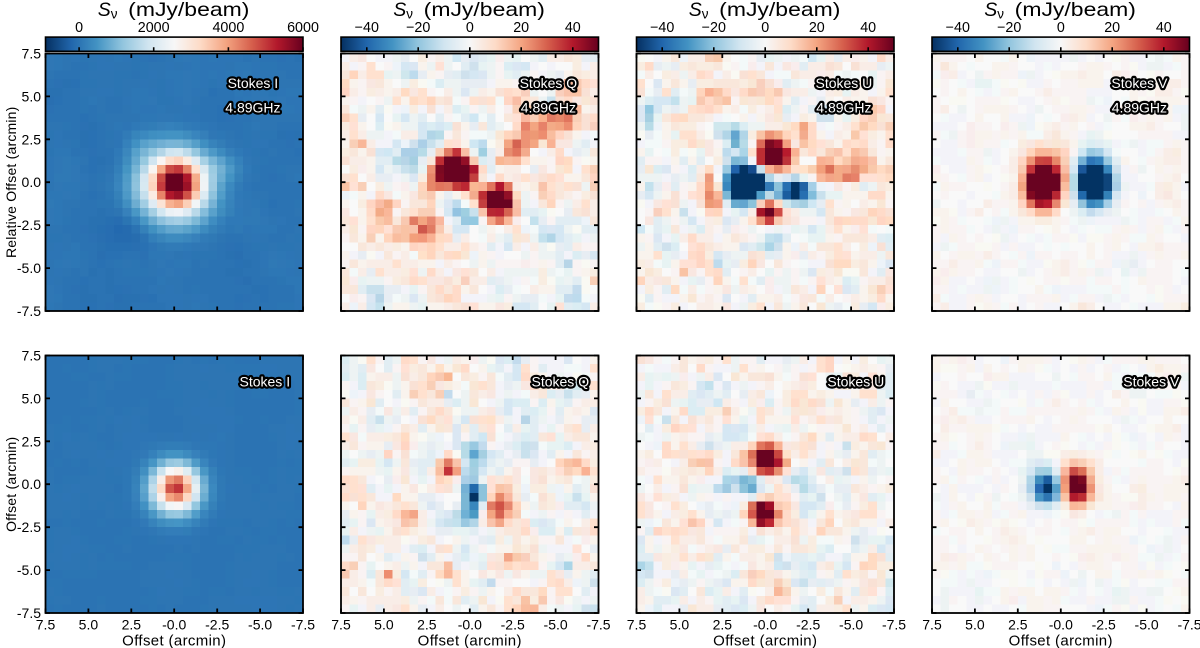  I want to click on svg-text: 4000, so click(228, 28).